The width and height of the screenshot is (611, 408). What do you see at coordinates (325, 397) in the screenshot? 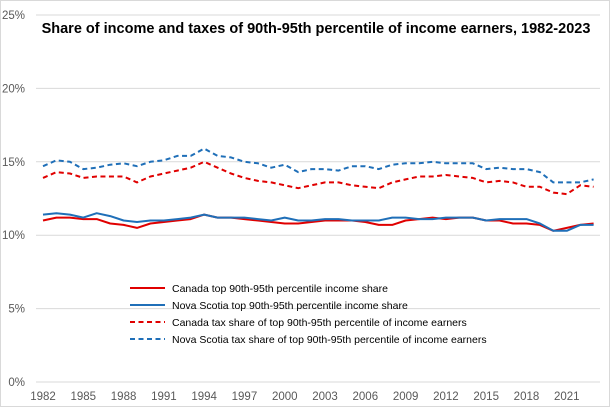
I see `x-tick-label: 2003` at bounding box center [325, 397].